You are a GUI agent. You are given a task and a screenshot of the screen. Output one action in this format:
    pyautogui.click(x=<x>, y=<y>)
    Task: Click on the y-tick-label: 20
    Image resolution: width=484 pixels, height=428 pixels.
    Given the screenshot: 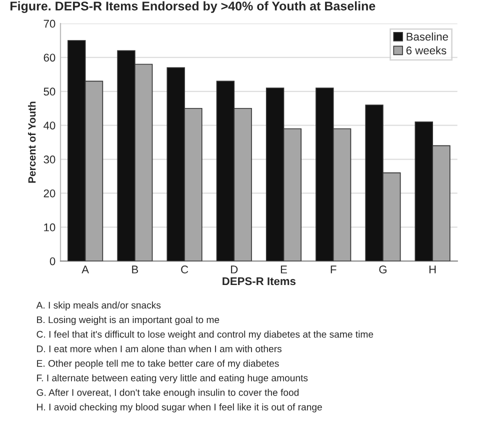 What is the action you would take?
    pyautogui.click(x=50, y=193)
    